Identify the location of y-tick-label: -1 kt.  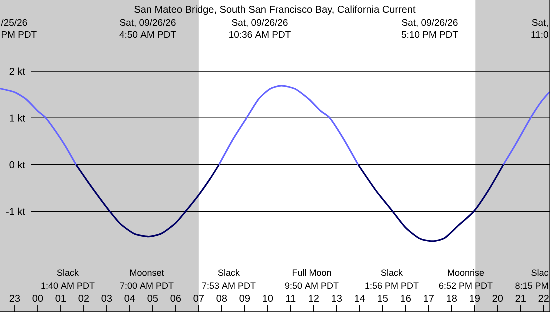
(16, 212).